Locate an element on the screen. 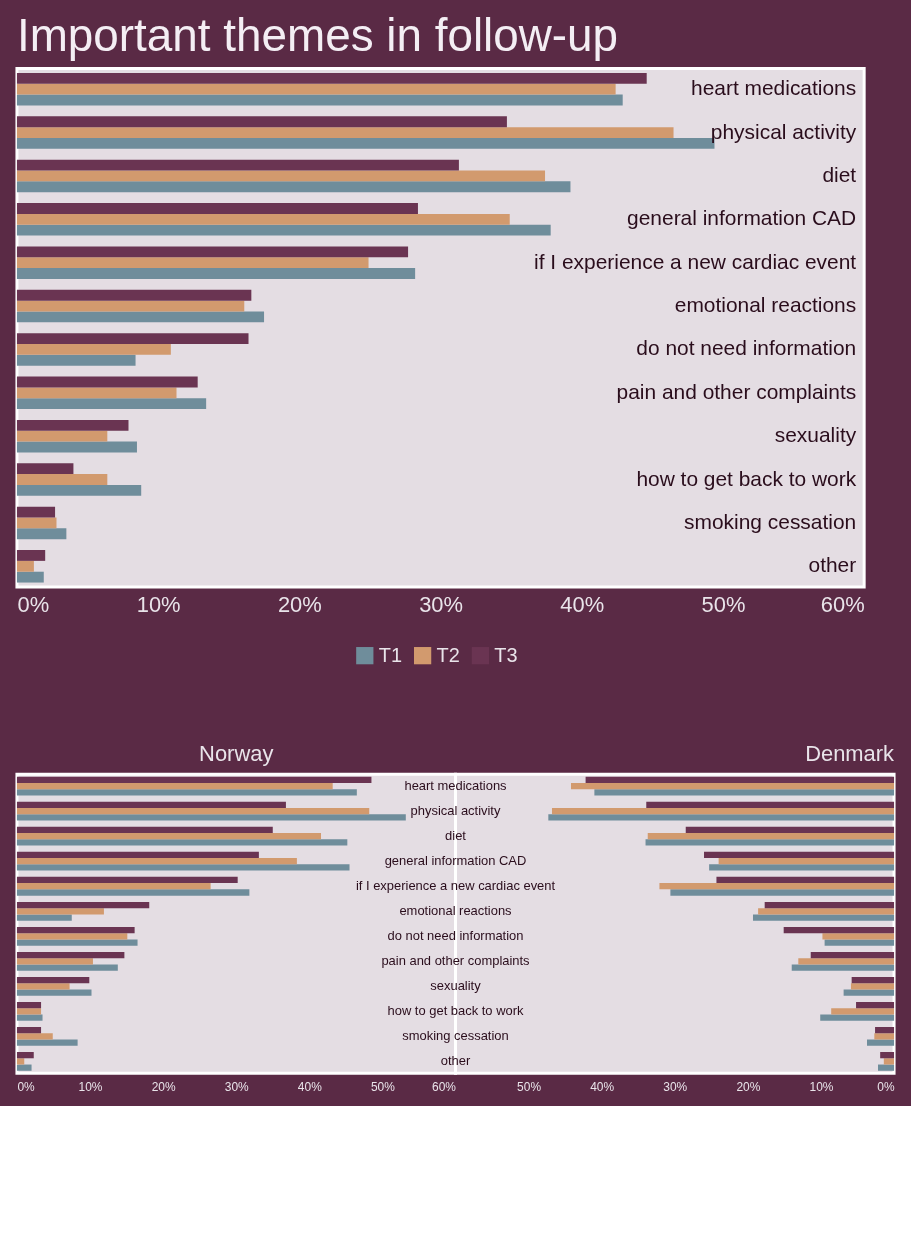 The image size is (911, 1239). chart-title: Important themes in follow-up is located at coordinates (317, 35).